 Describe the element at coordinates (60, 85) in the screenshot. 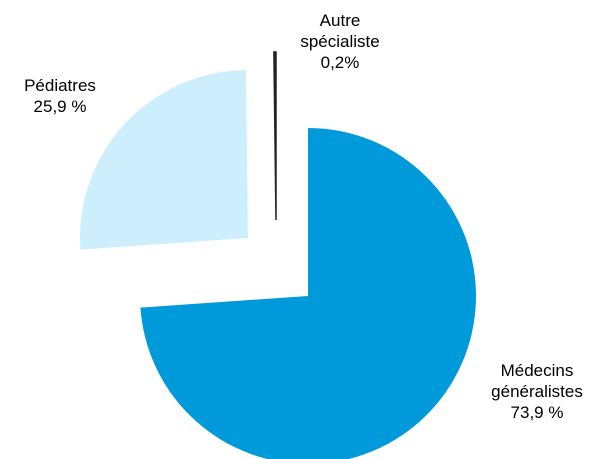

I see `category-label: Pédiatres` at that location.